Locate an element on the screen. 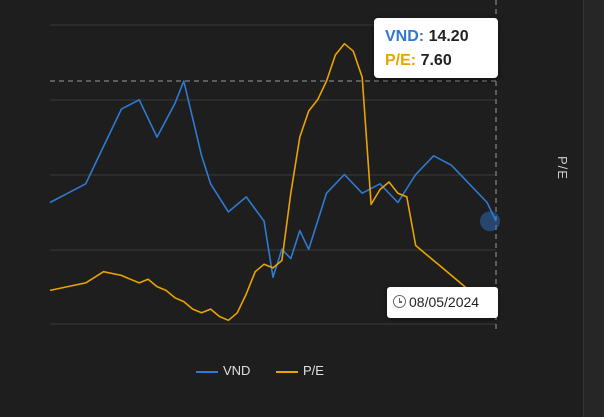 This screenshot has width=604, height=417. legend-swatch-pe is located at coordinates (287, 372).